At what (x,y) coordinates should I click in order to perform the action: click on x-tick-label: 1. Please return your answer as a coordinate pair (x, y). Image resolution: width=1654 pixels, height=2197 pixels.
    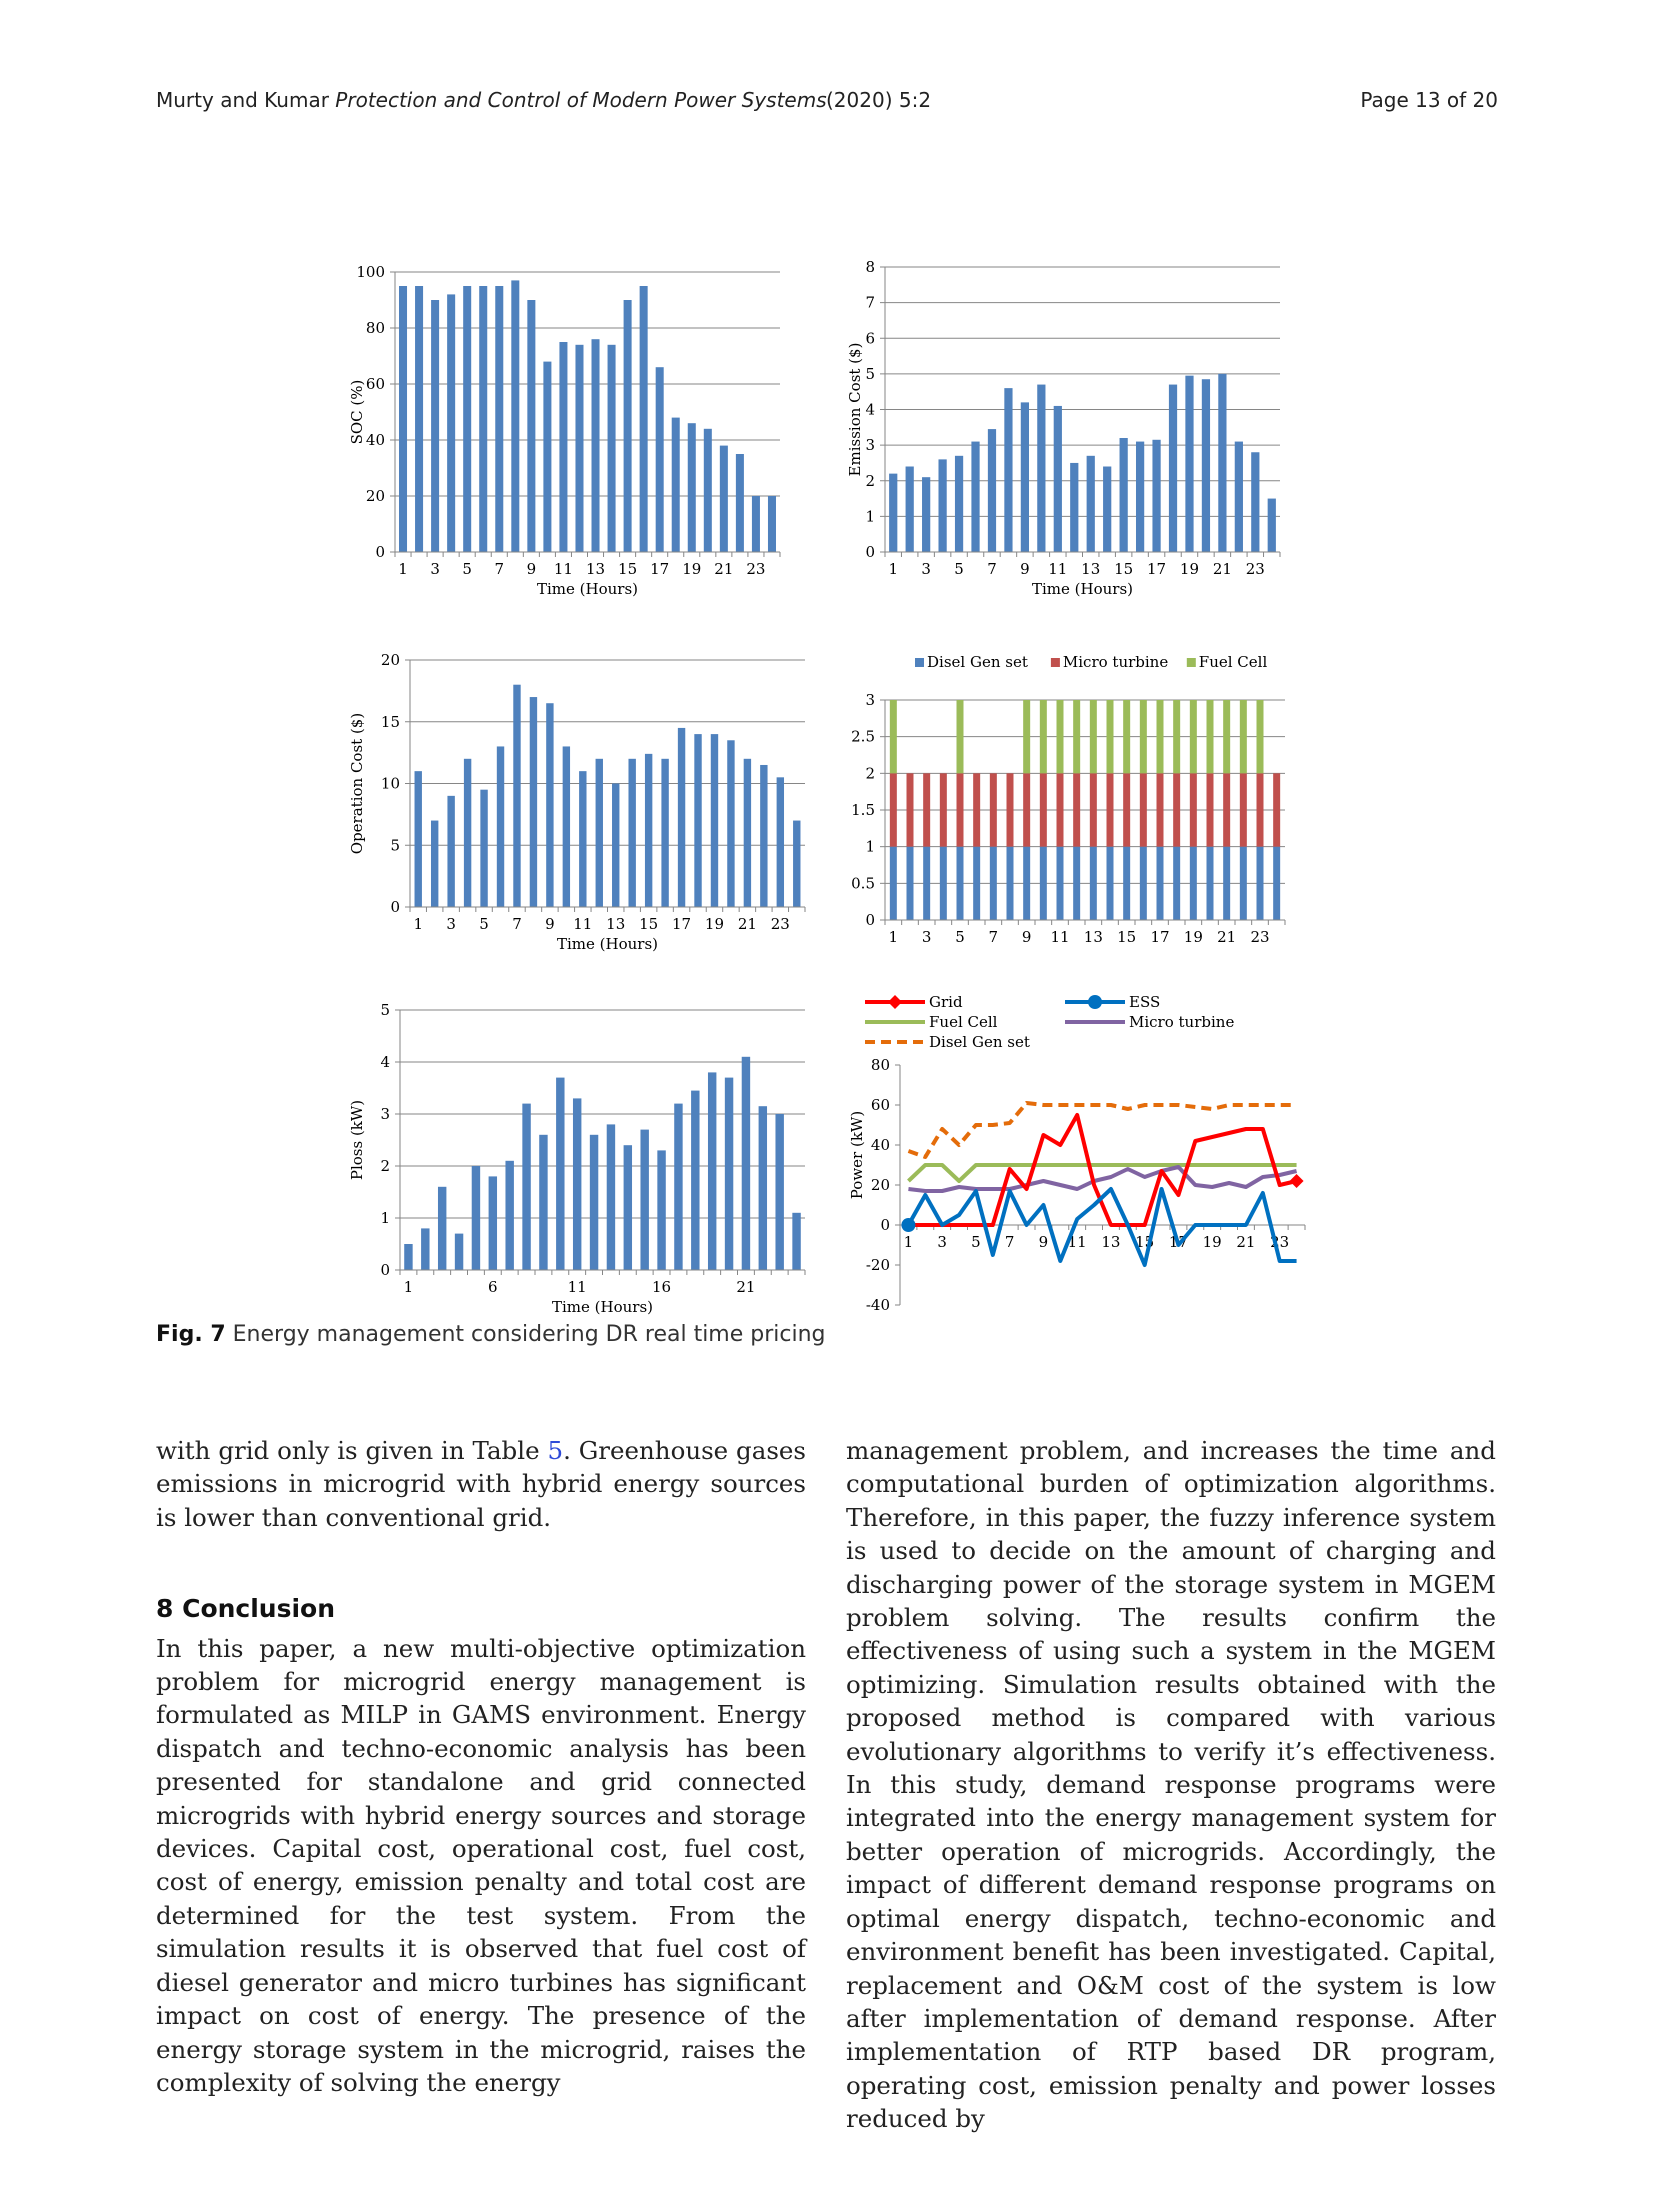
    Looking at the image, I should click on (418, 924).